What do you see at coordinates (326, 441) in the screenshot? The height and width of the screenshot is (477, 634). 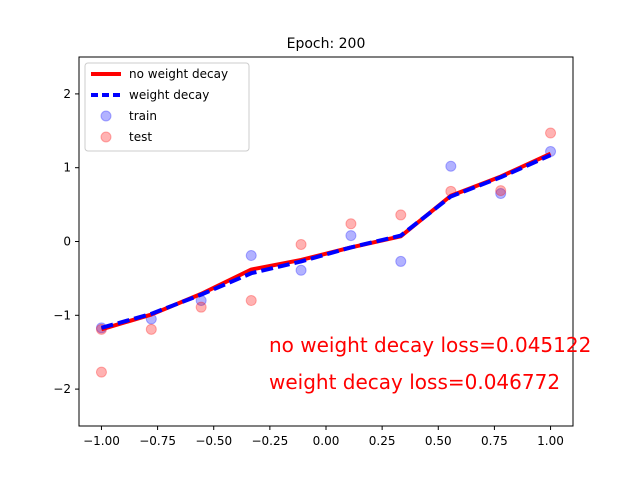 I see `x-tick-label: 0.00` at bounding box center [326, 441].